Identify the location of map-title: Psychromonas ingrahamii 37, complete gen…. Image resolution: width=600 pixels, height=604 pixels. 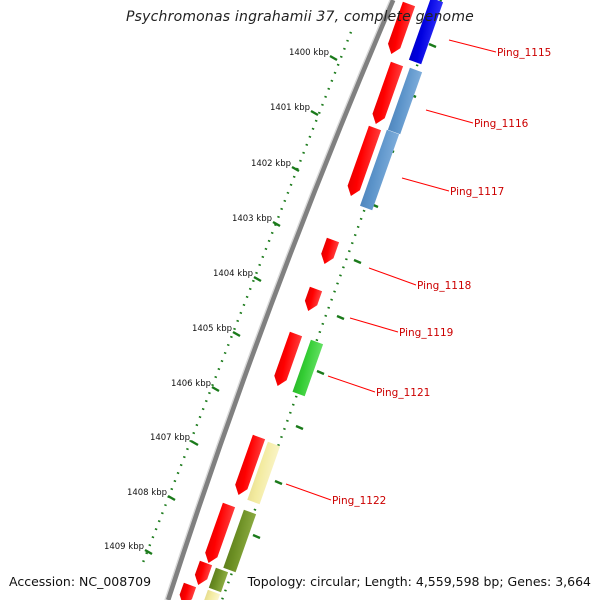
(300, 17).